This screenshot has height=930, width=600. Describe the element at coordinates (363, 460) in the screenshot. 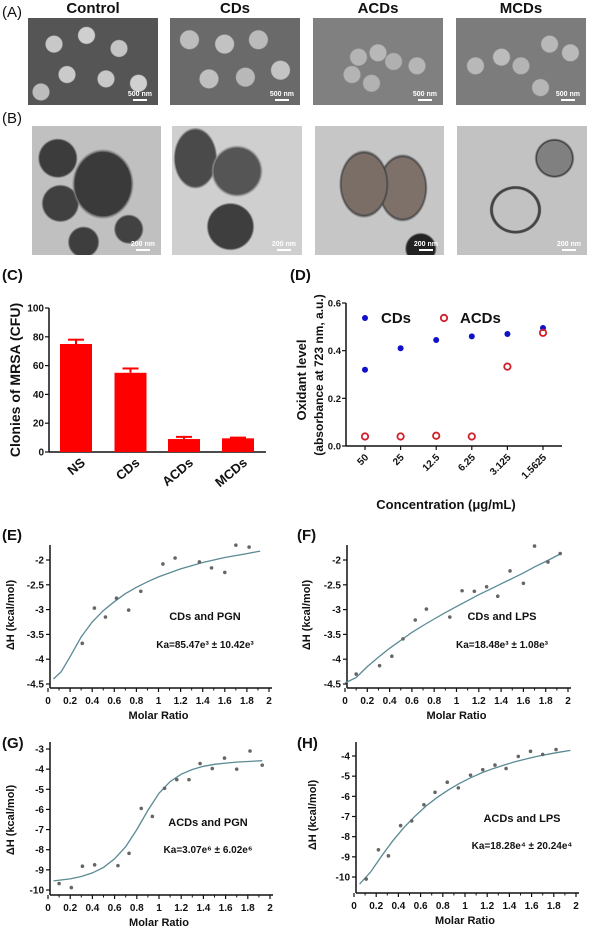

I see `x-tick-label: 50` at that location.